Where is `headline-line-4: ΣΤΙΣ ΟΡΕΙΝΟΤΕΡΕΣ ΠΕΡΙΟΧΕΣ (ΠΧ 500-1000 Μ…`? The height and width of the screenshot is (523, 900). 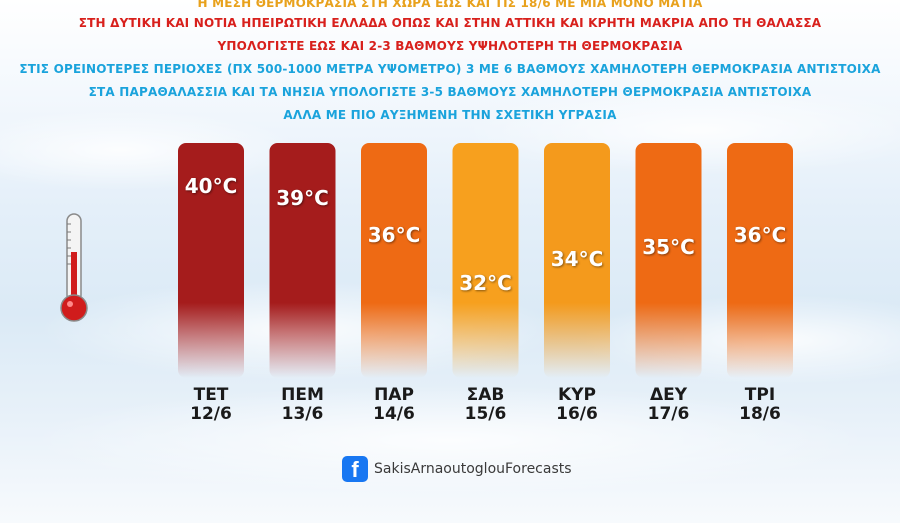
headline-line-4: ΣΤΙΣ ΟΡΕΙΝΟΤΕΡΕΣ ΠΕΡΙΟΧΕΣ (ΠΧ 500-1000 Μ… is located at coordinates (450, 69).